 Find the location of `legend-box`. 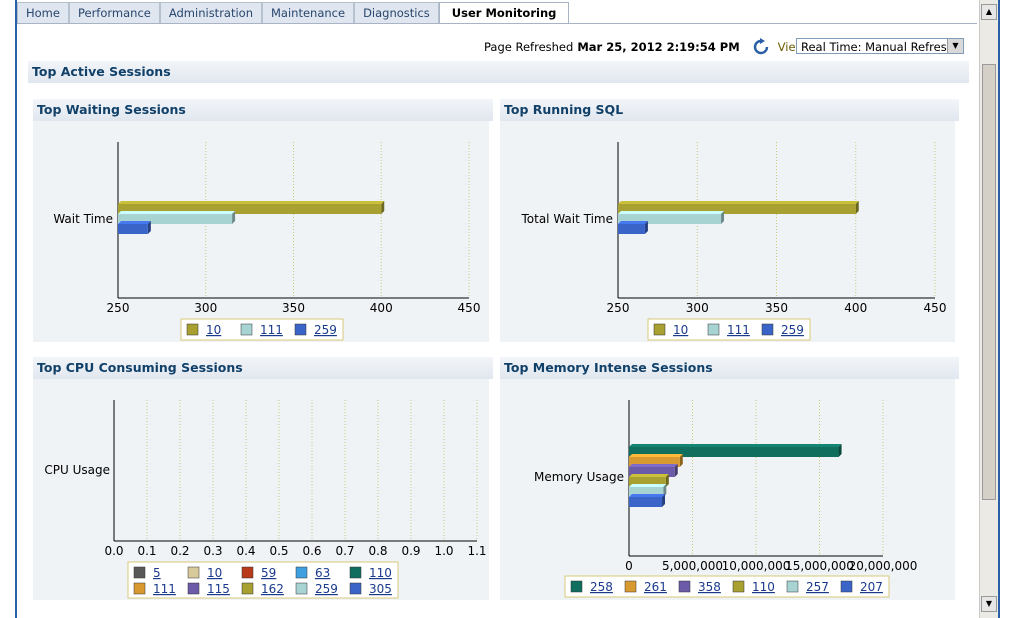

legend-box is located at coordinates (727, 586).